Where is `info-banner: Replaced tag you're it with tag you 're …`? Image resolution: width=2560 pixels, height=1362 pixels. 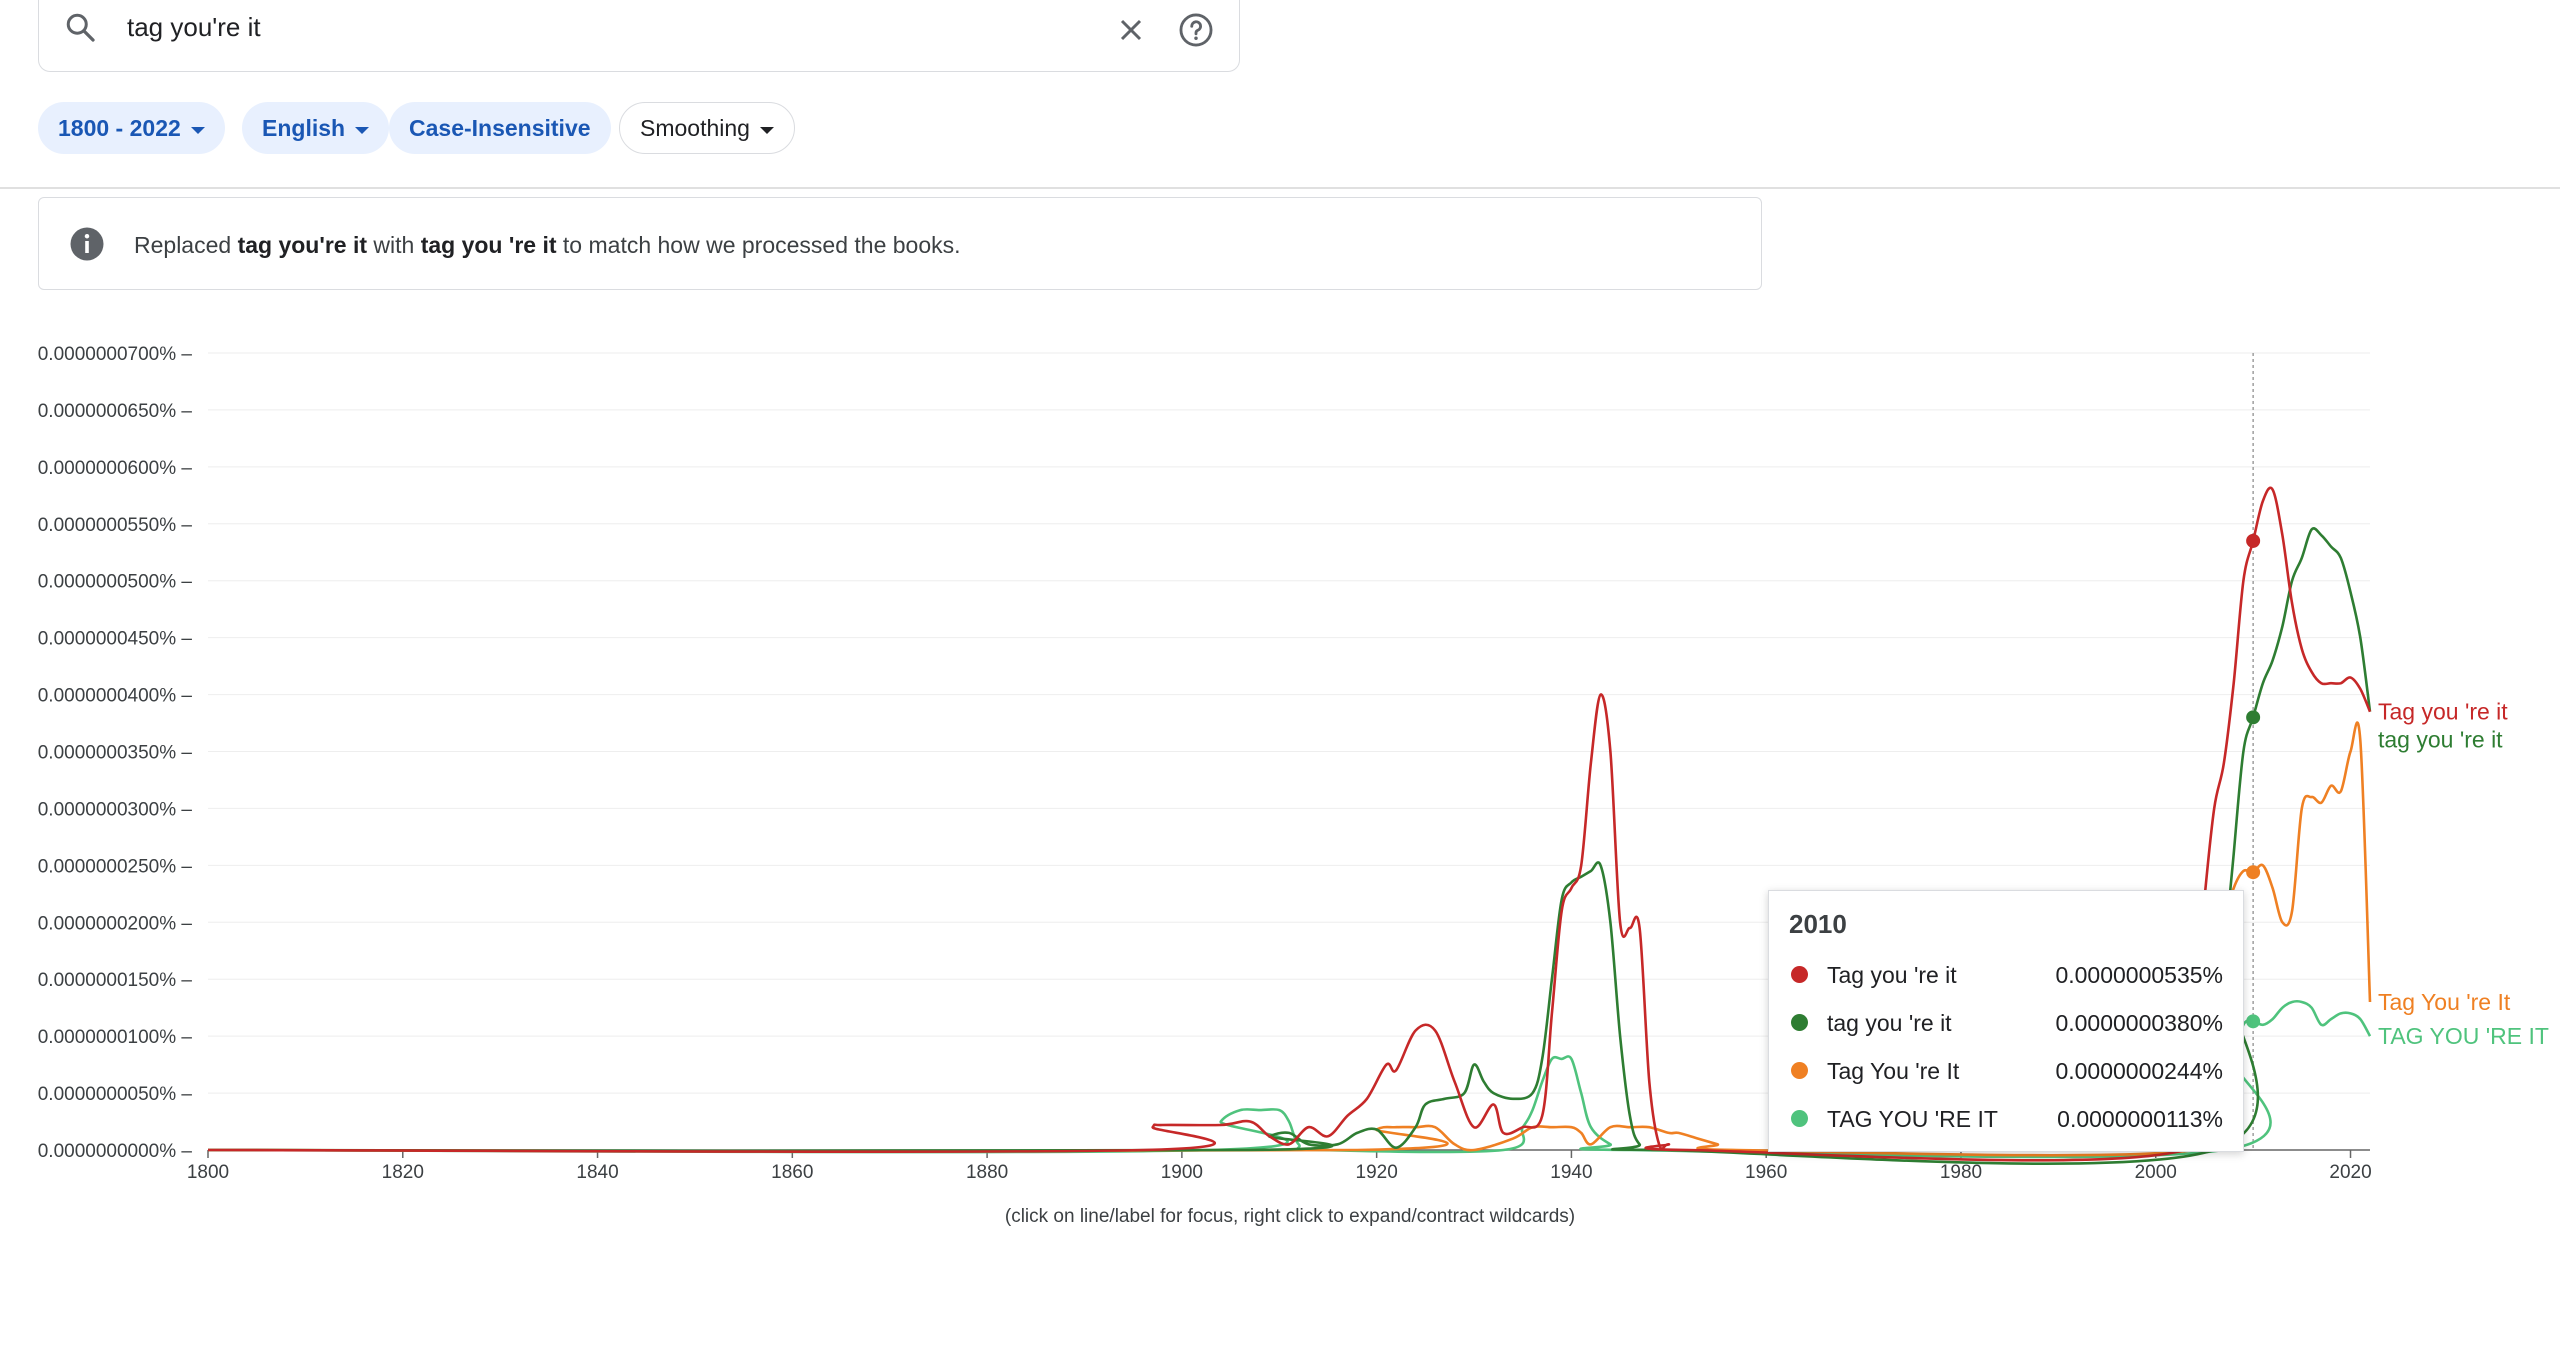
info-banner: Replaced tag you're it with tag you 're … is located at coordinates (900, 243).